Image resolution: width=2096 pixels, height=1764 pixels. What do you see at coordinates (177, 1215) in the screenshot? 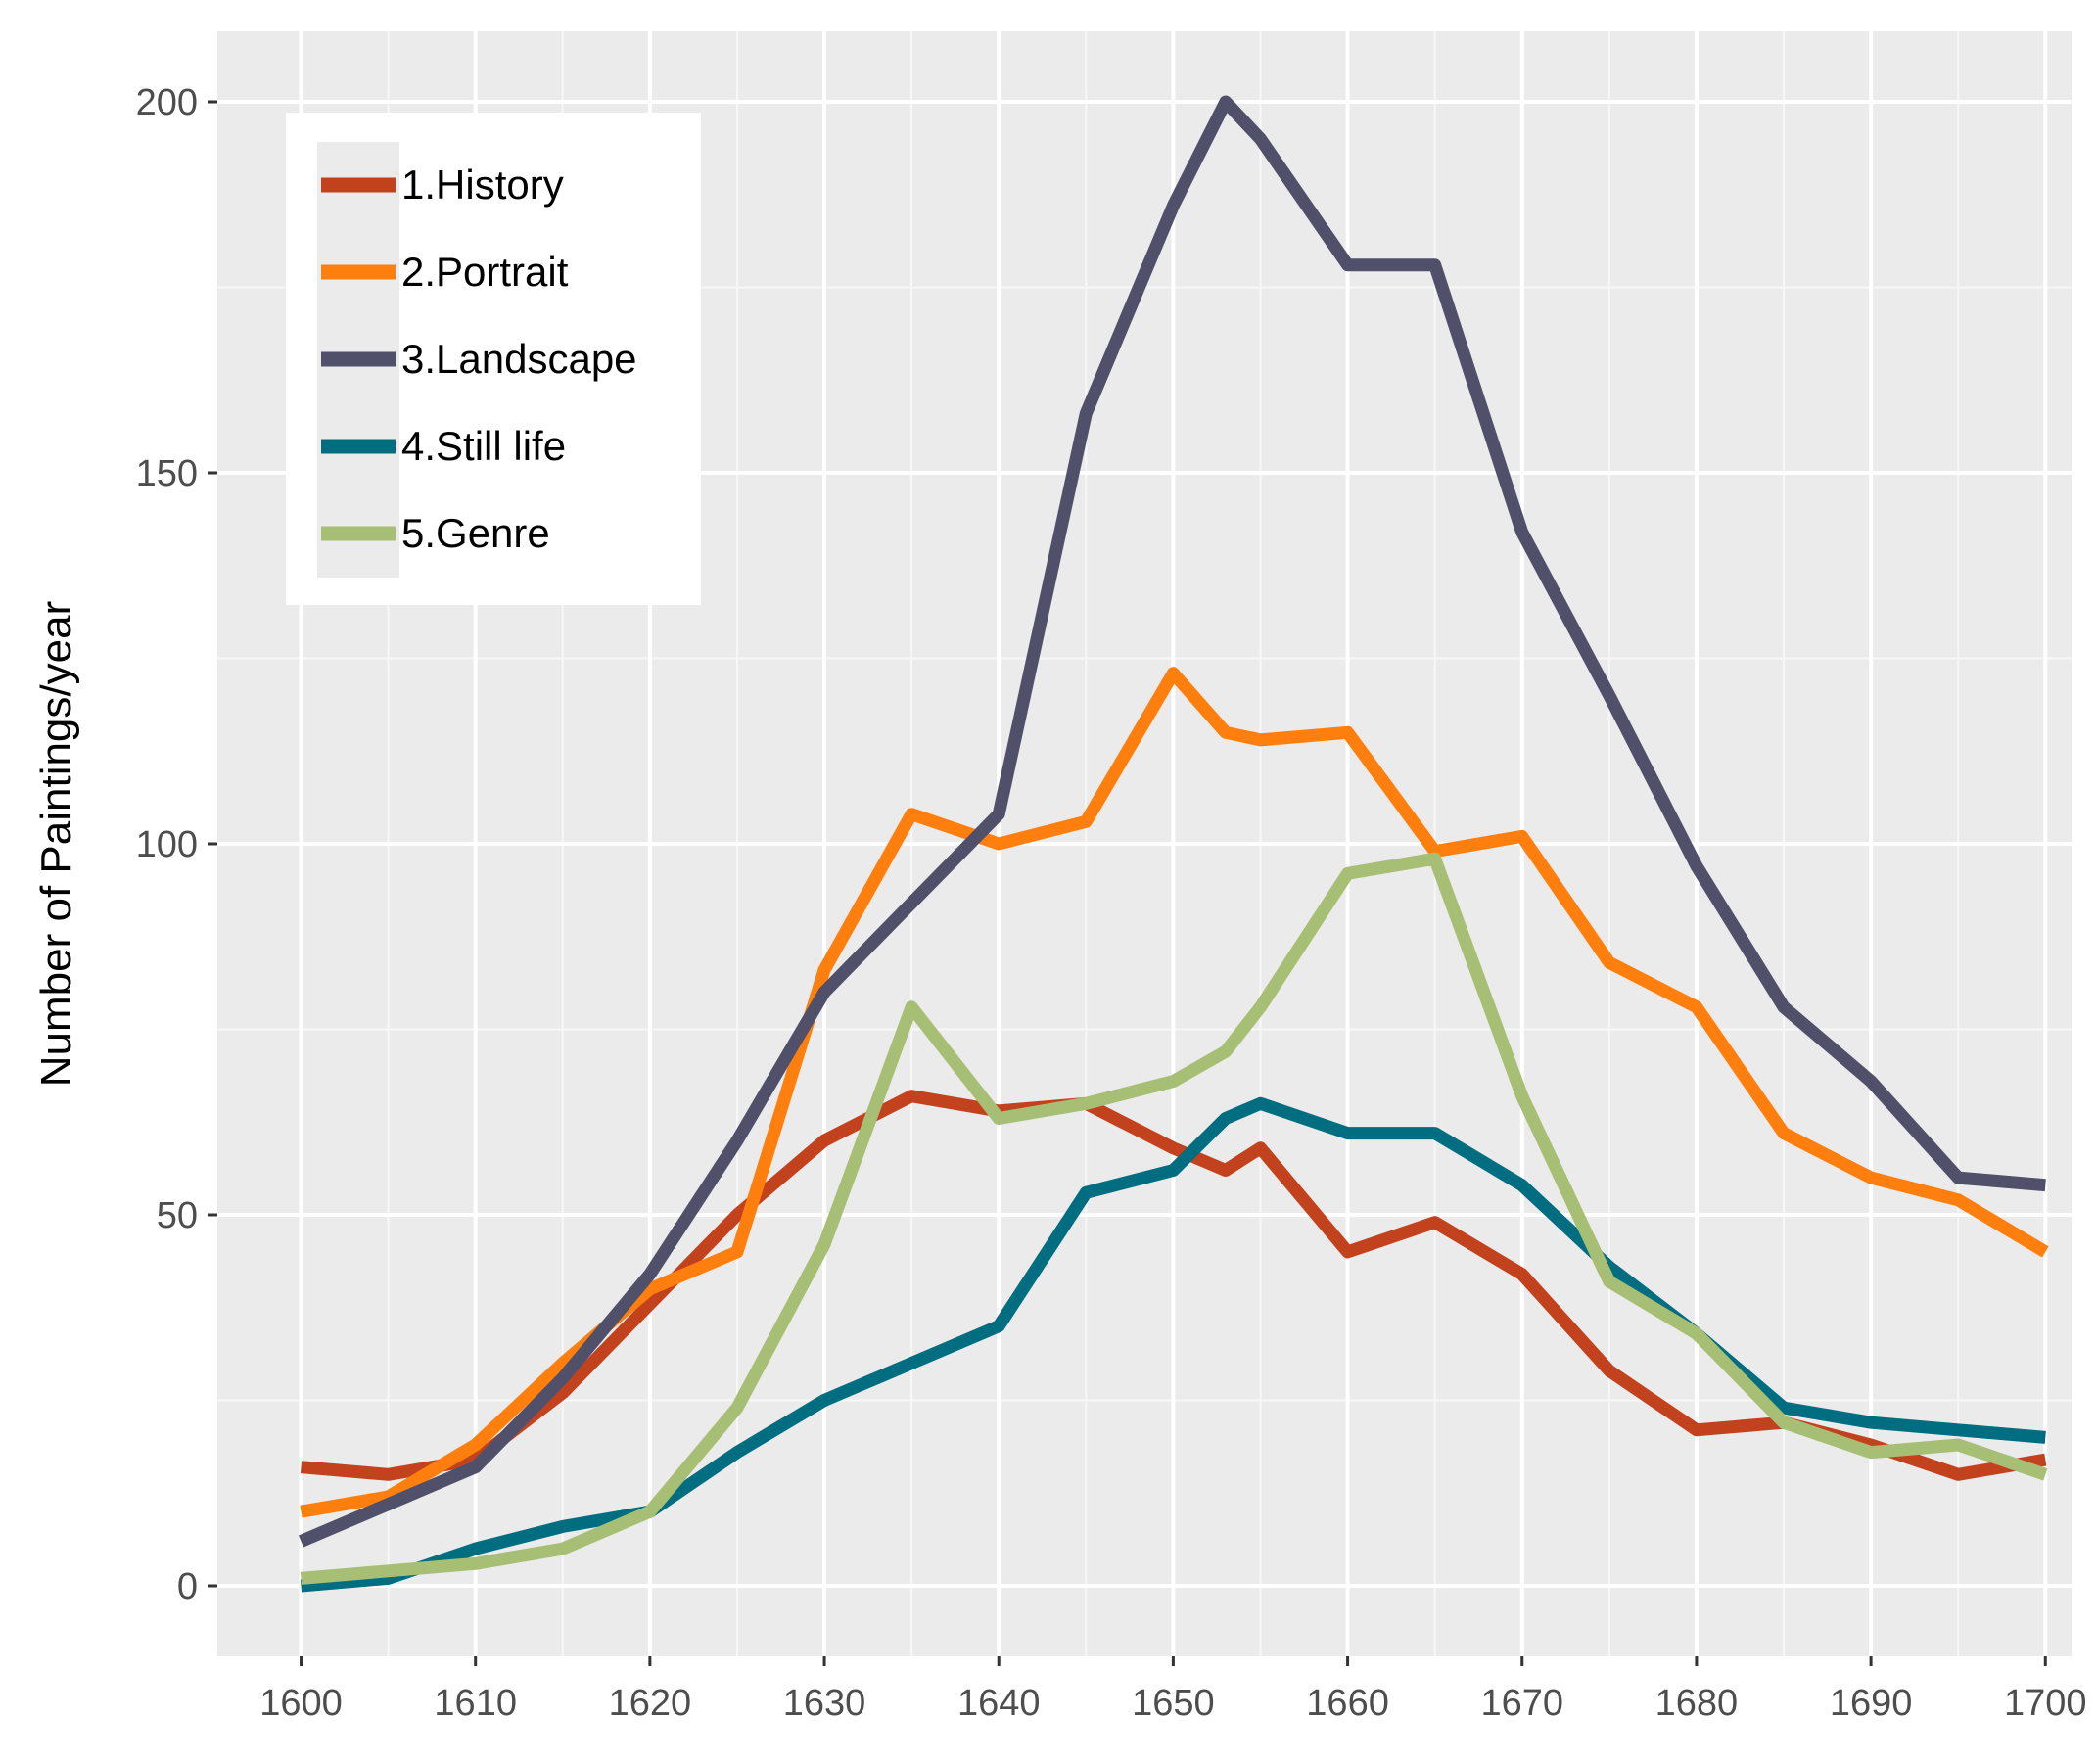
I see `y-tick-label: 50` at bounding box center [177, 1215].